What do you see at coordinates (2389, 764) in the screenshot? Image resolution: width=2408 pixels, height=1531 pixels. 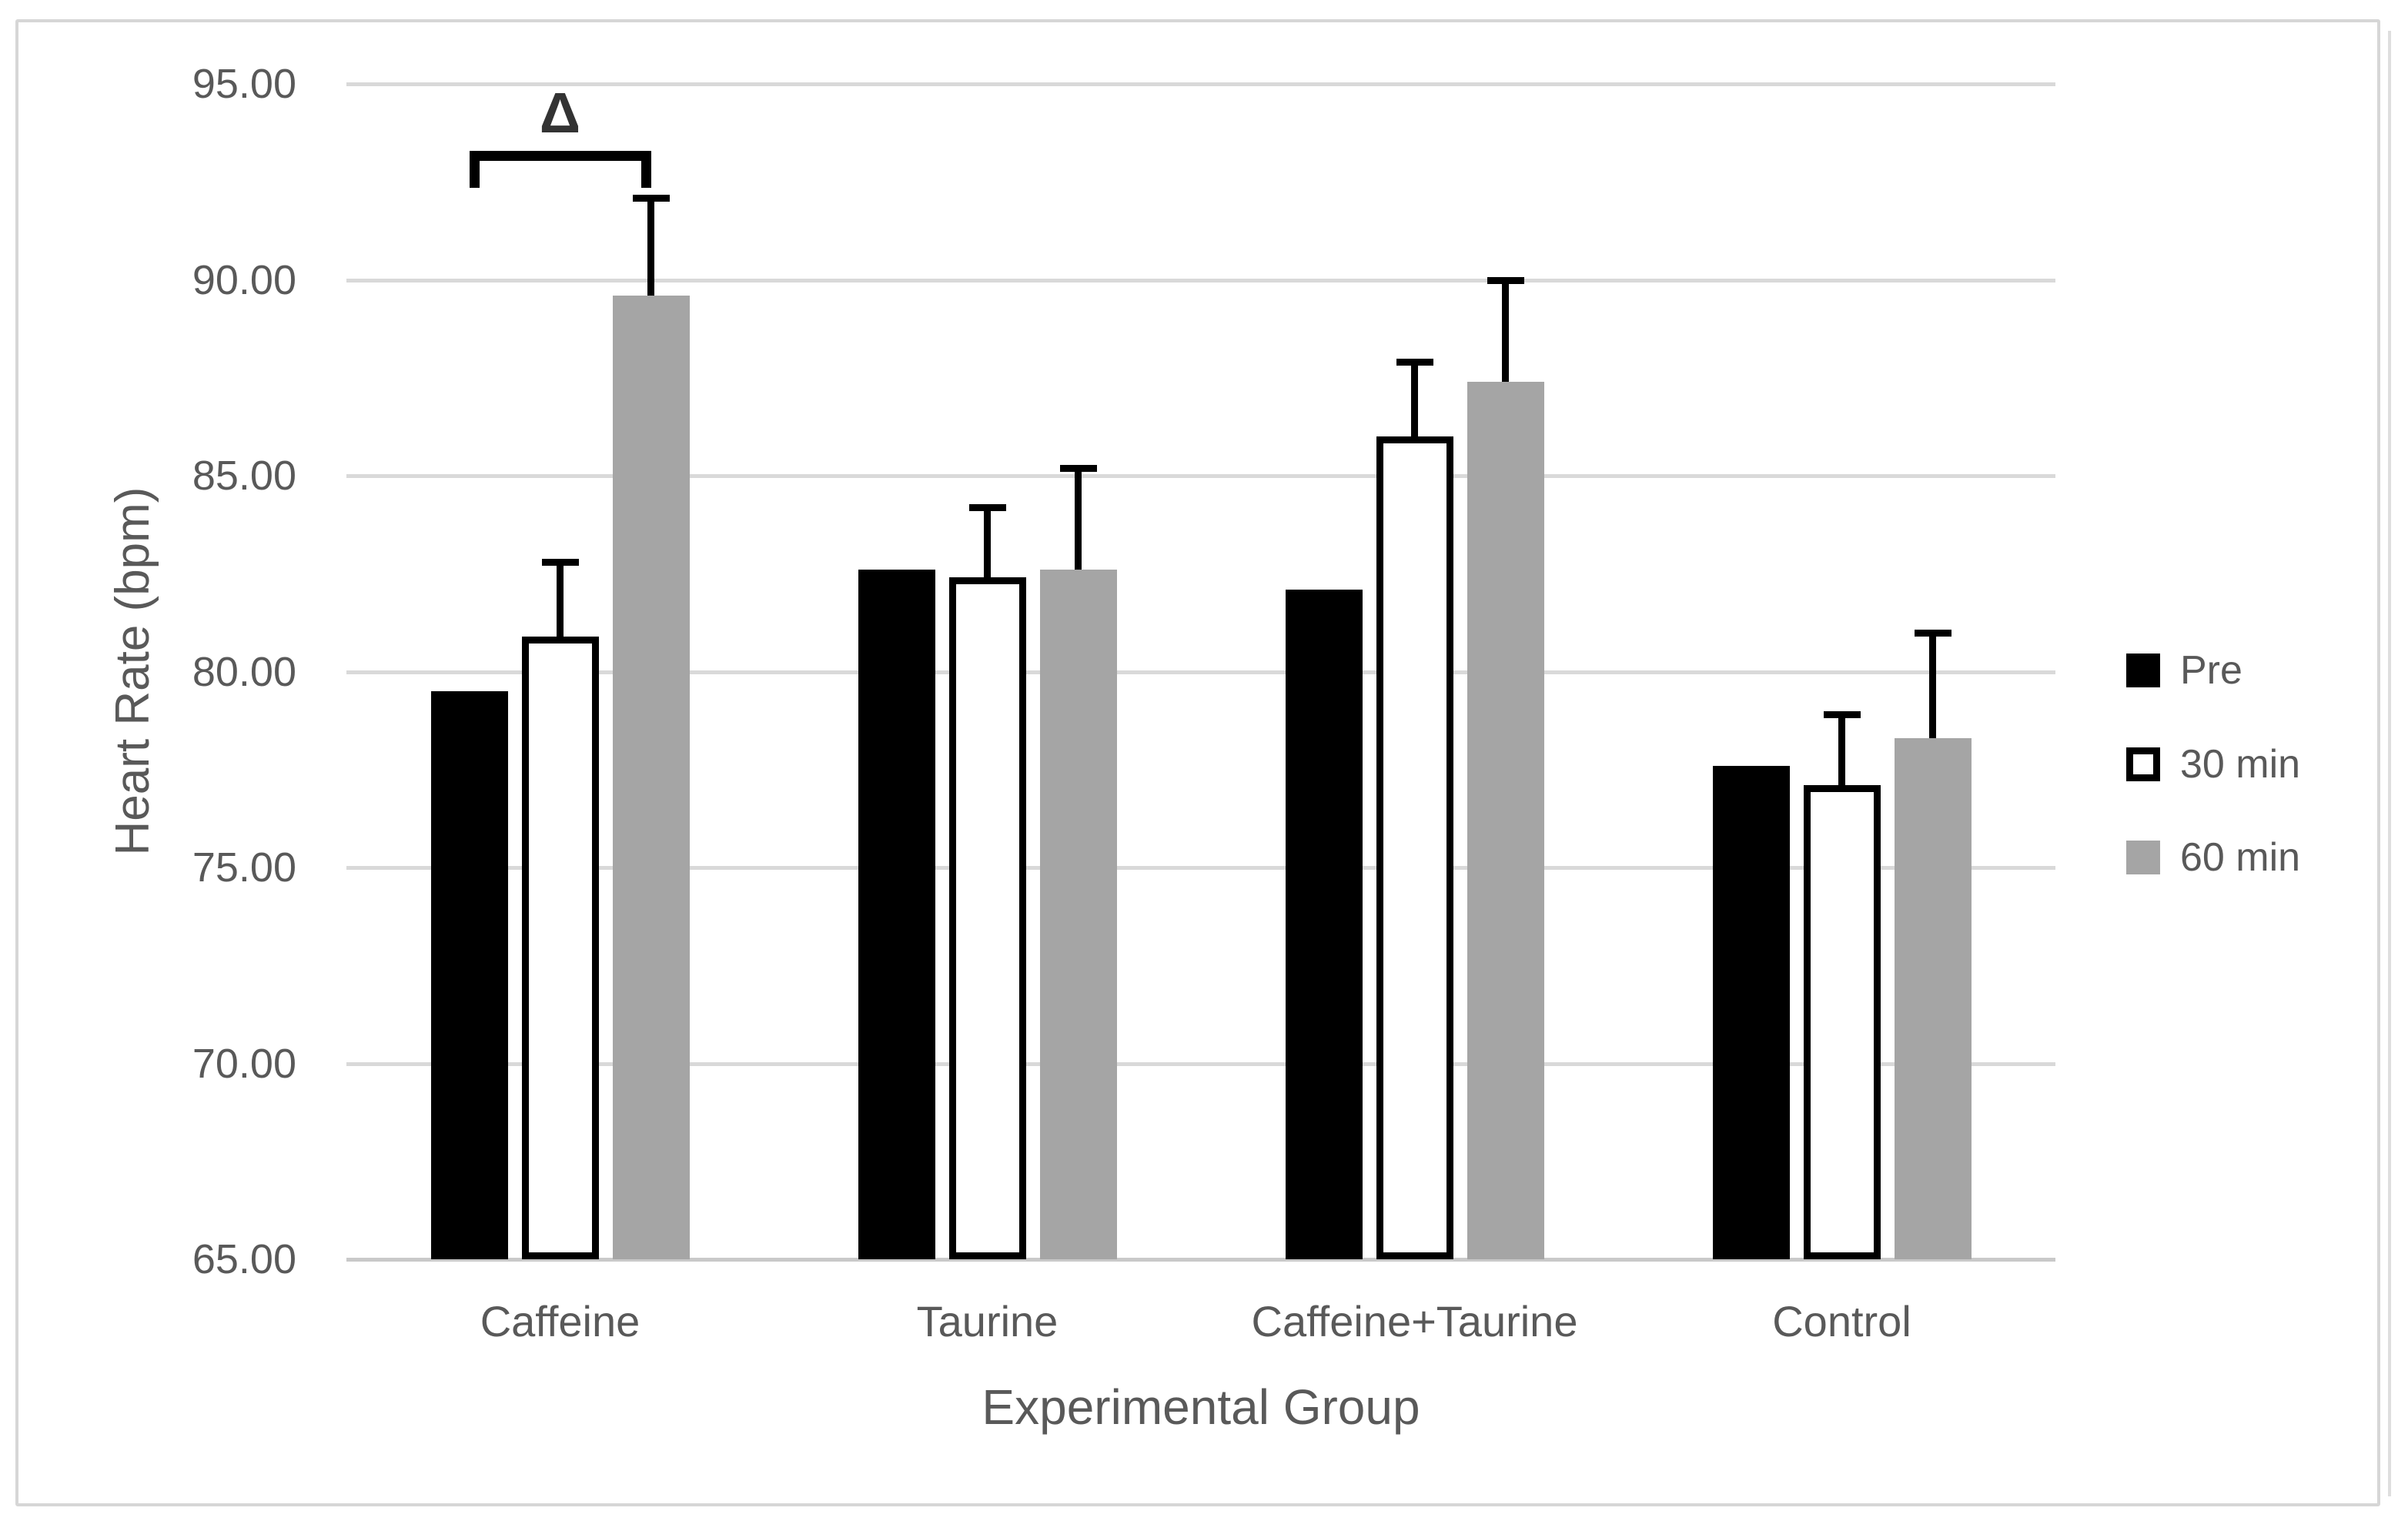 I see `figure-border-shadow` at bounding box center [2389, 764].